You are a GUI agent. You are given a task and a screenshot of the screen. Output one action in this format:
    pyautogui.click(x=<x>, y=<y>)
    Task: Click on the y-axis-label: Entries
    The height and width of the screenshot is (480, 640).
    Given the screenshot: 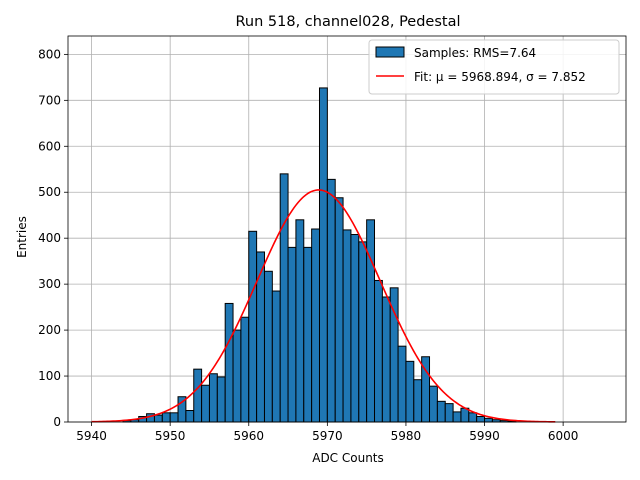 What is the action you would take?
    pyautogui.click(x=22, y=237)
    